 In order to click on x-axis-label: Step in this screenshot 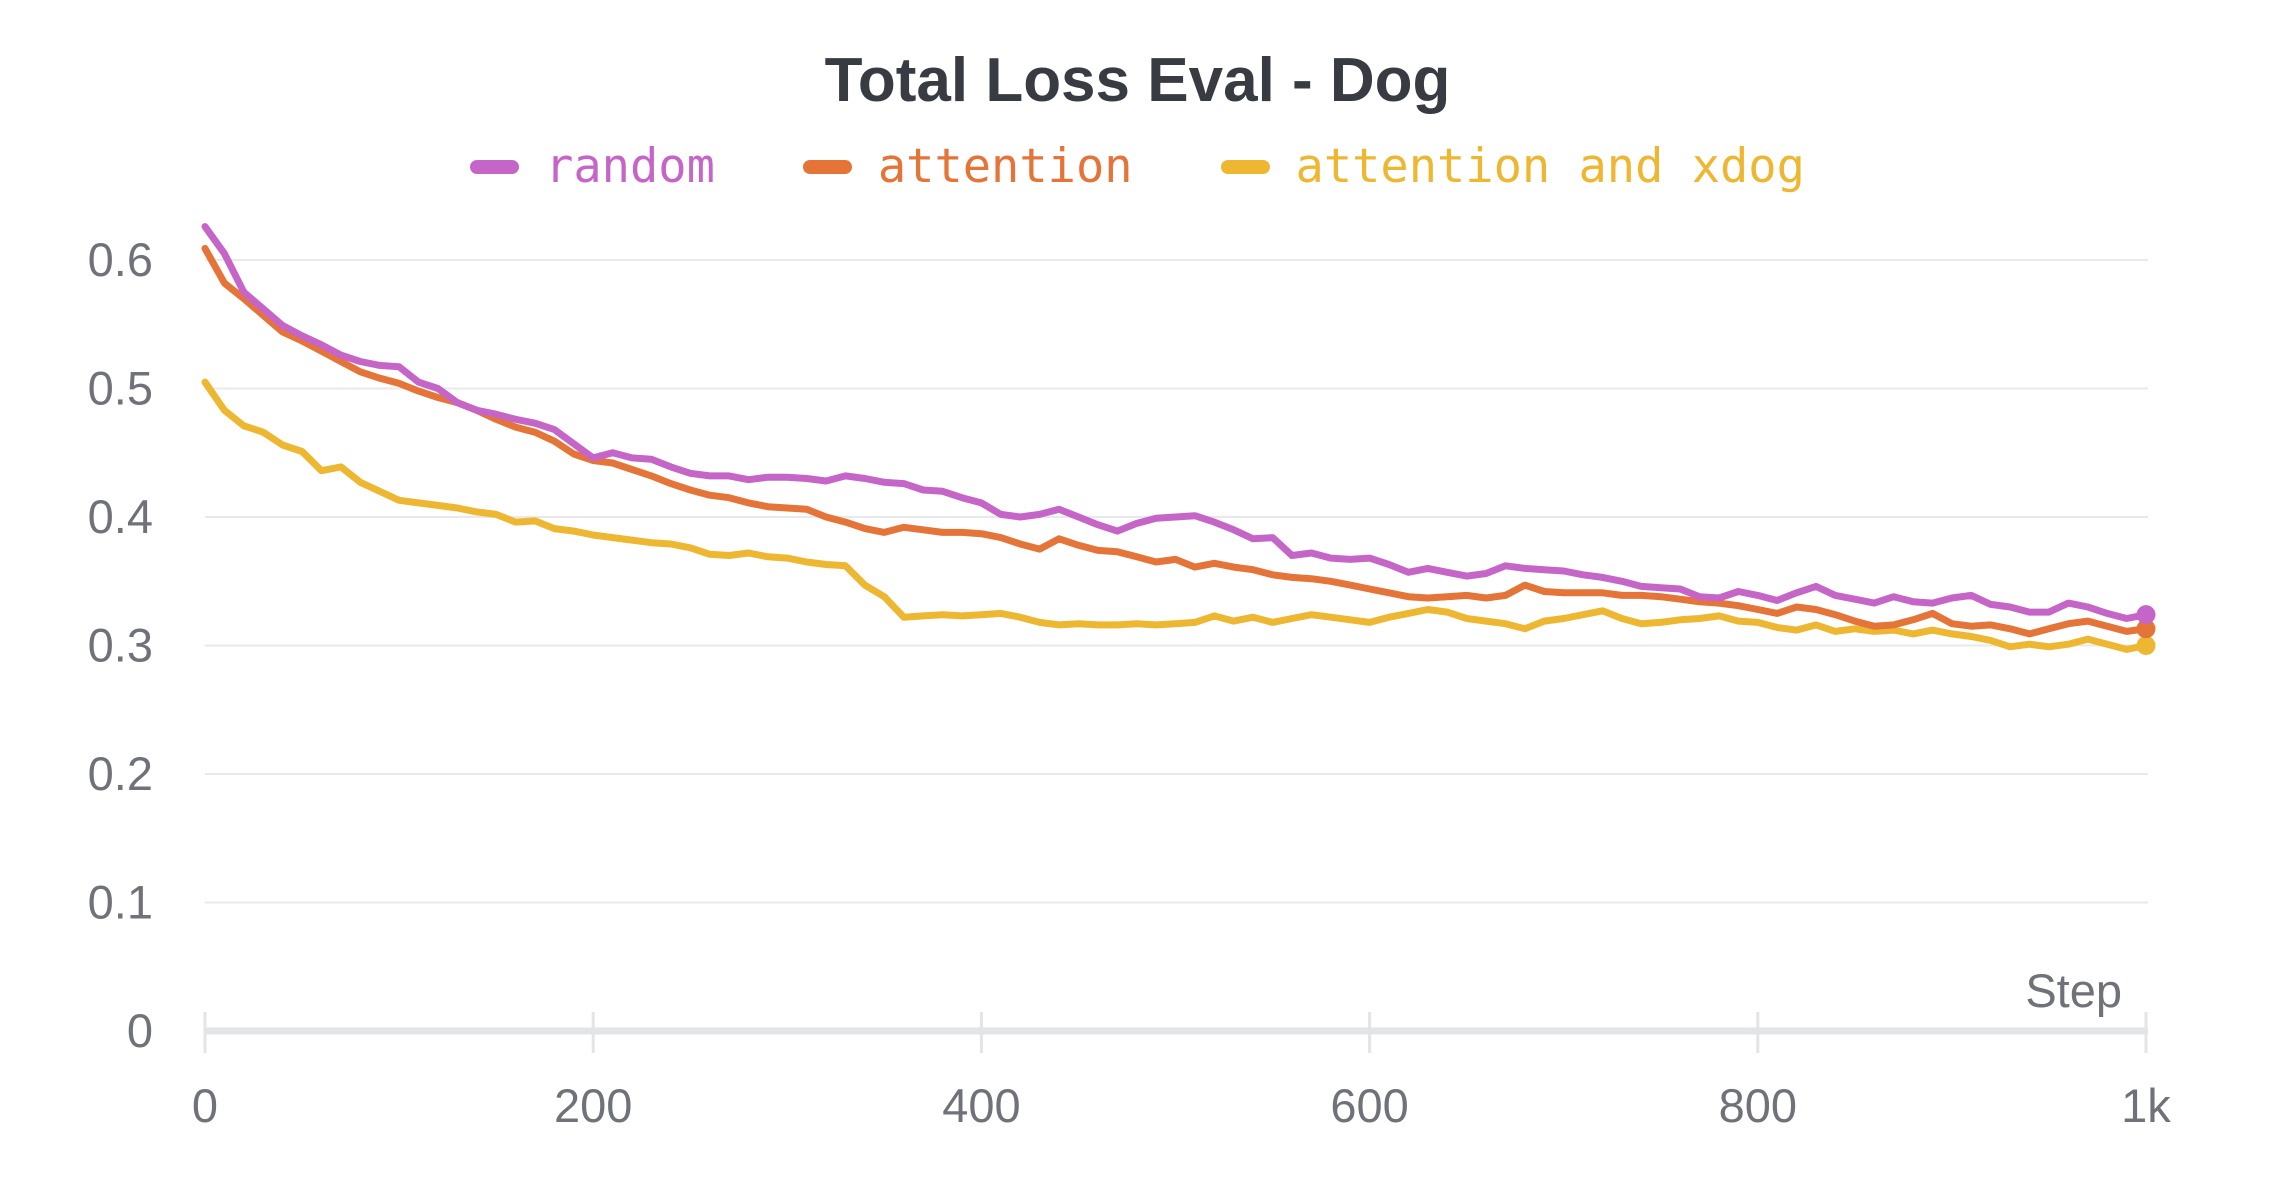, I will do `click(2073, 990)`.